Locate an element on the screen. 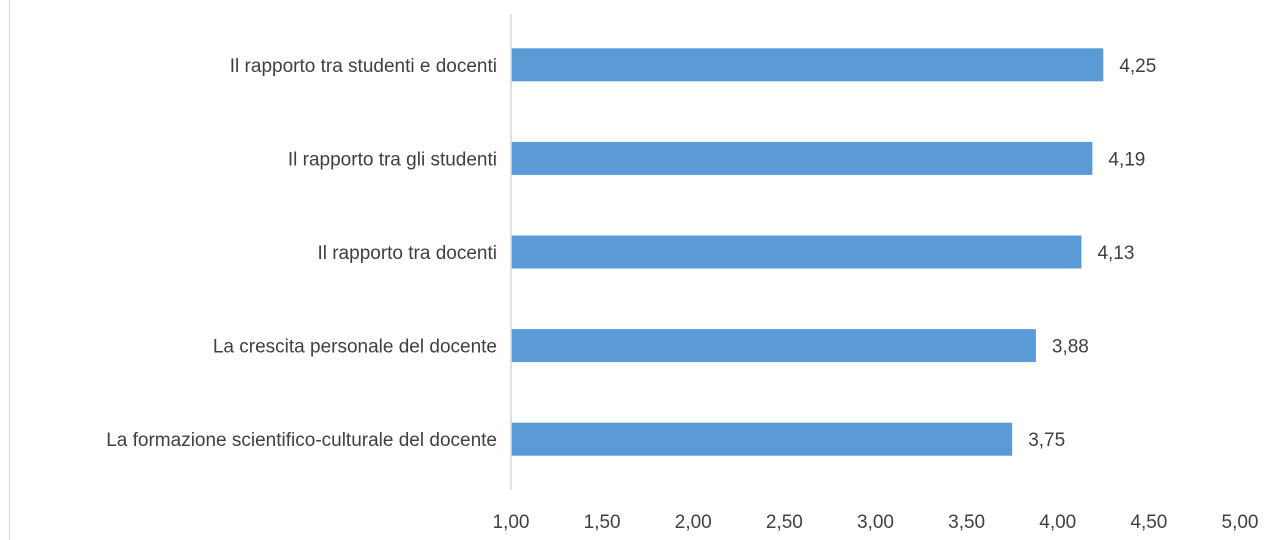  data-label: 3,75 is located at coordinates (1046, 440).